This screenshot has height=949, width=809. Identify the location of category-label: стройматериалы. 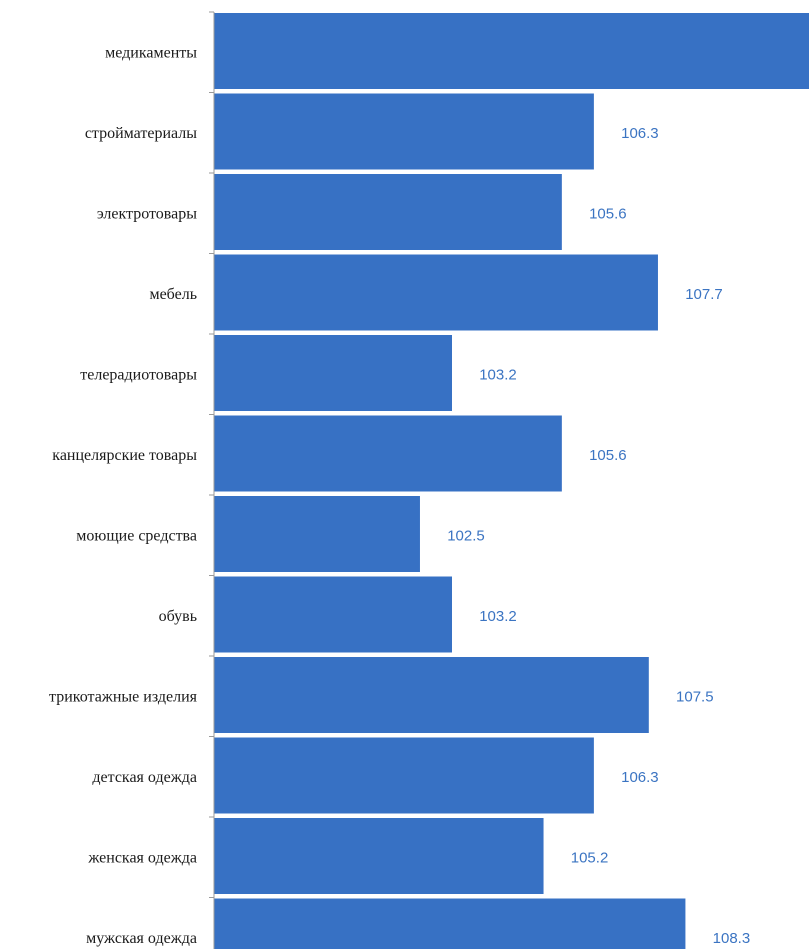
(141, 133).